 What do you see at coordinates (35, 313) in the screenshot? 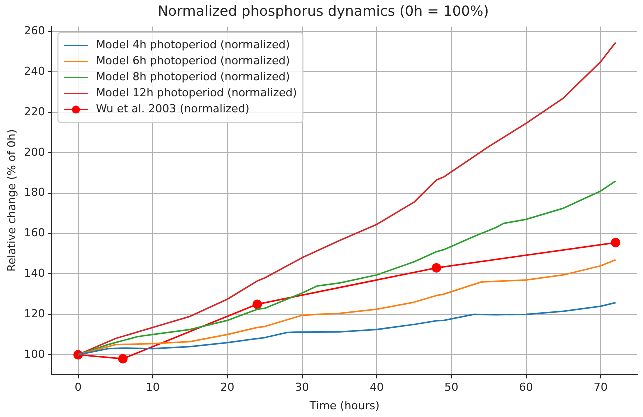
I see `y-tick-label: 120` at bounding box center [35, 313].